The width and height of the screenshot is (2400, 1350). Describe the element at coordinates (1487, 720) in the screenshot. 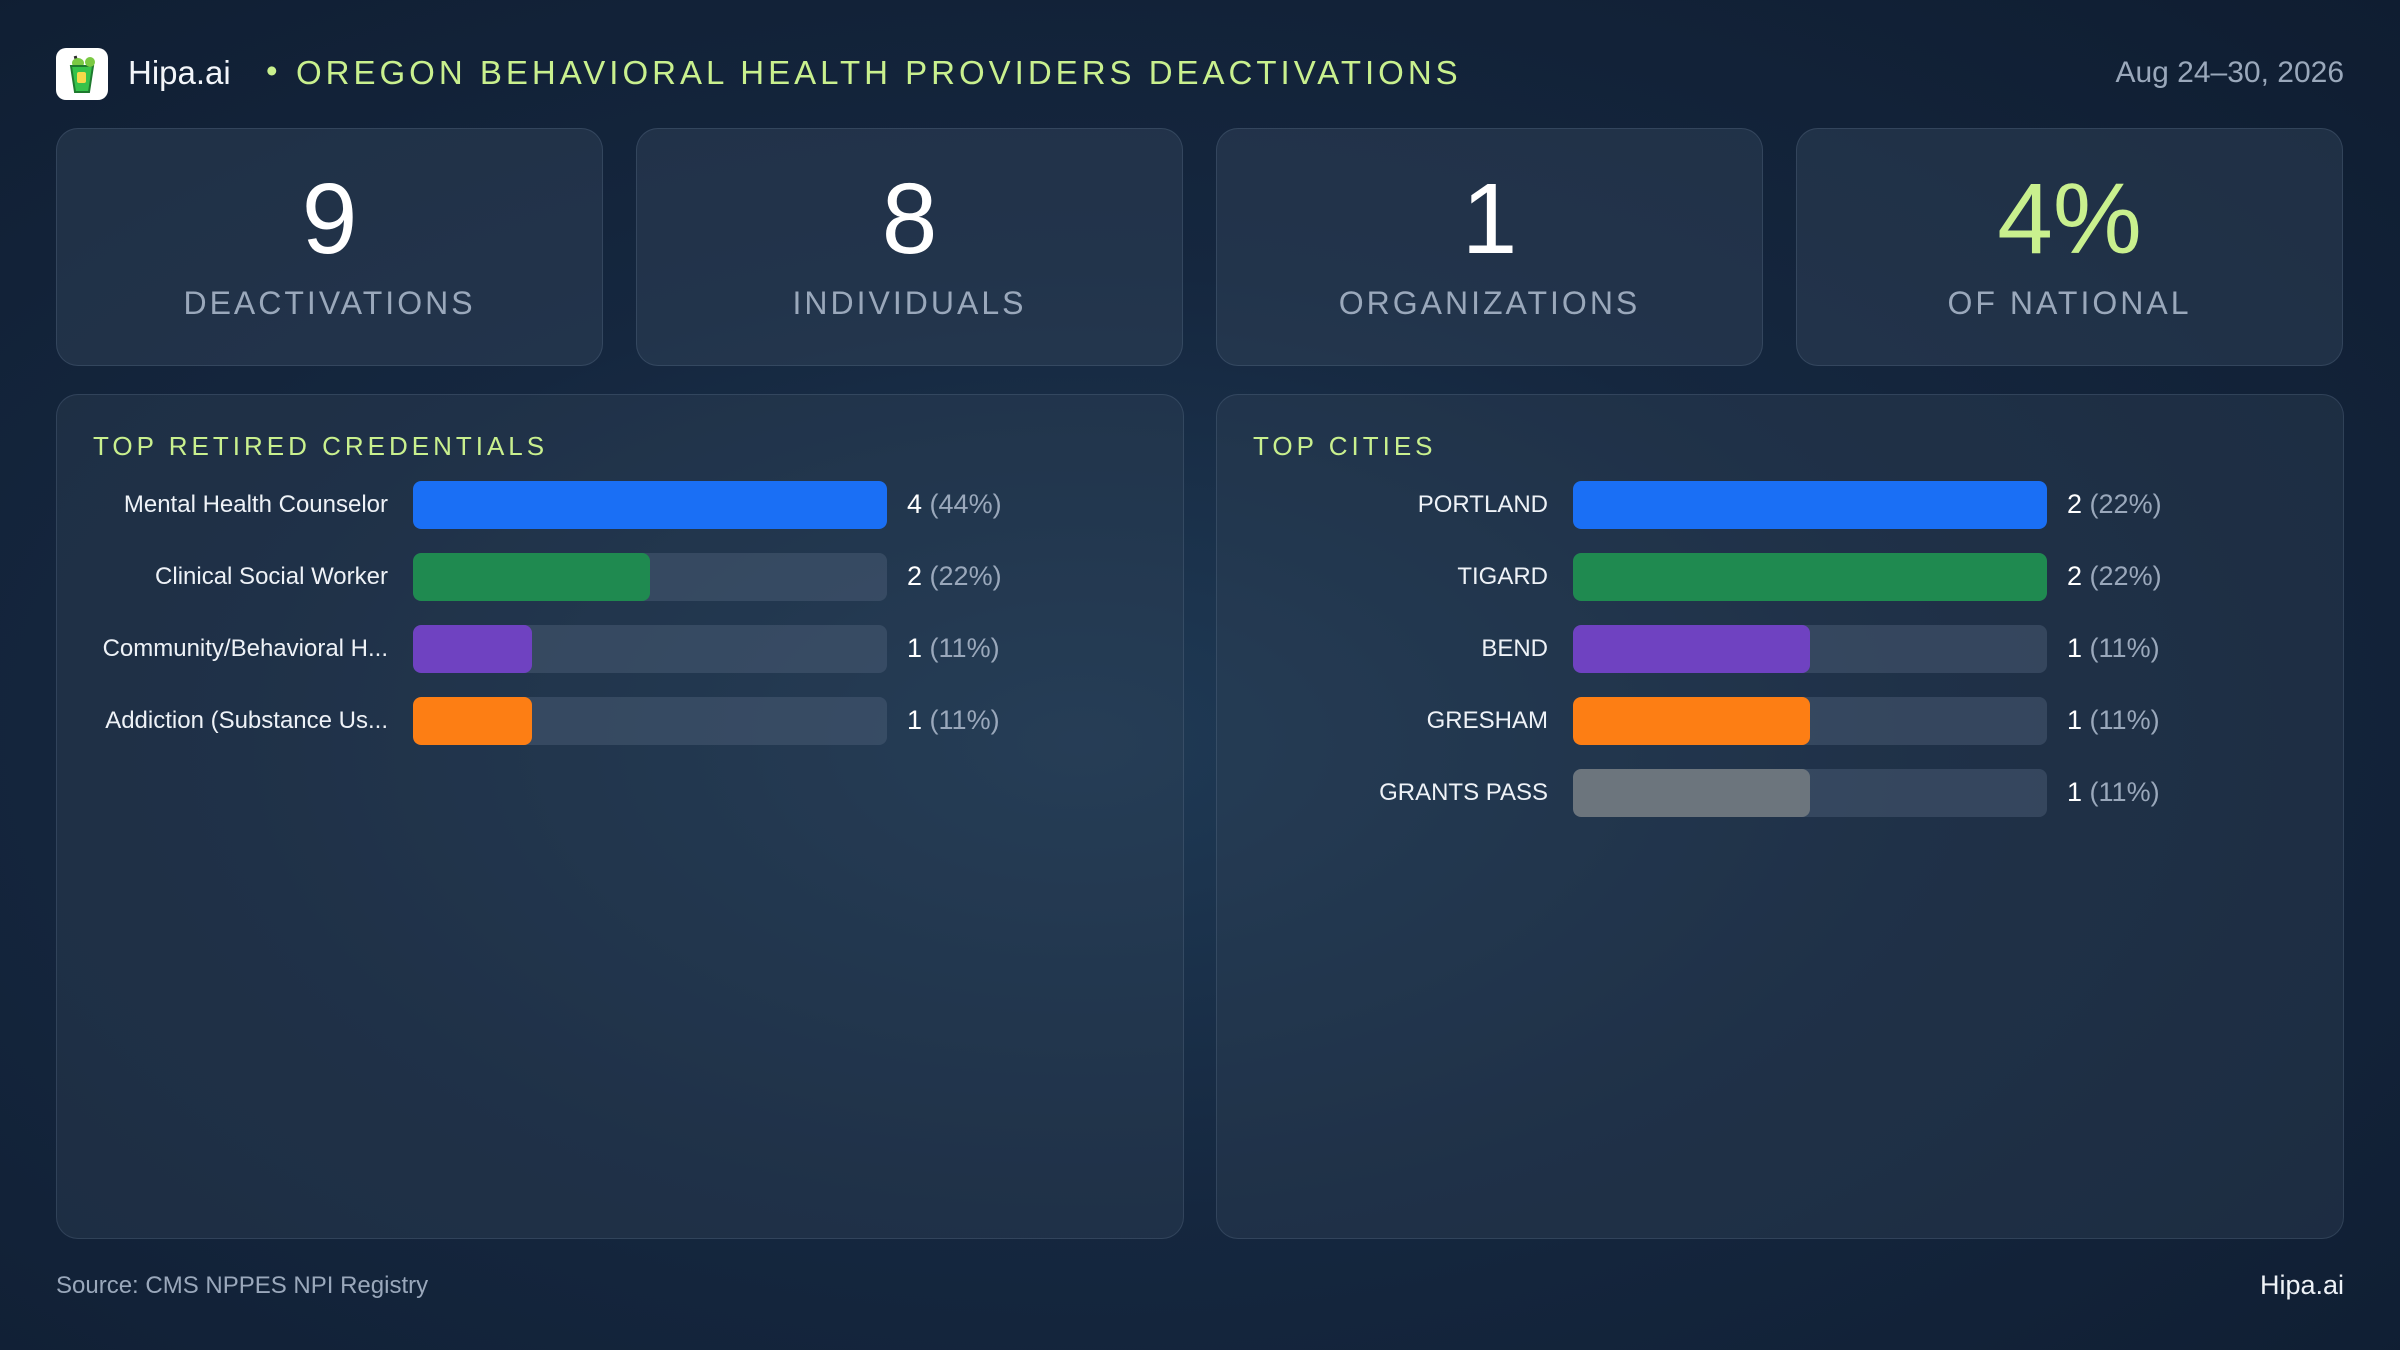

I see `category-label: GRESHAM` at that location.